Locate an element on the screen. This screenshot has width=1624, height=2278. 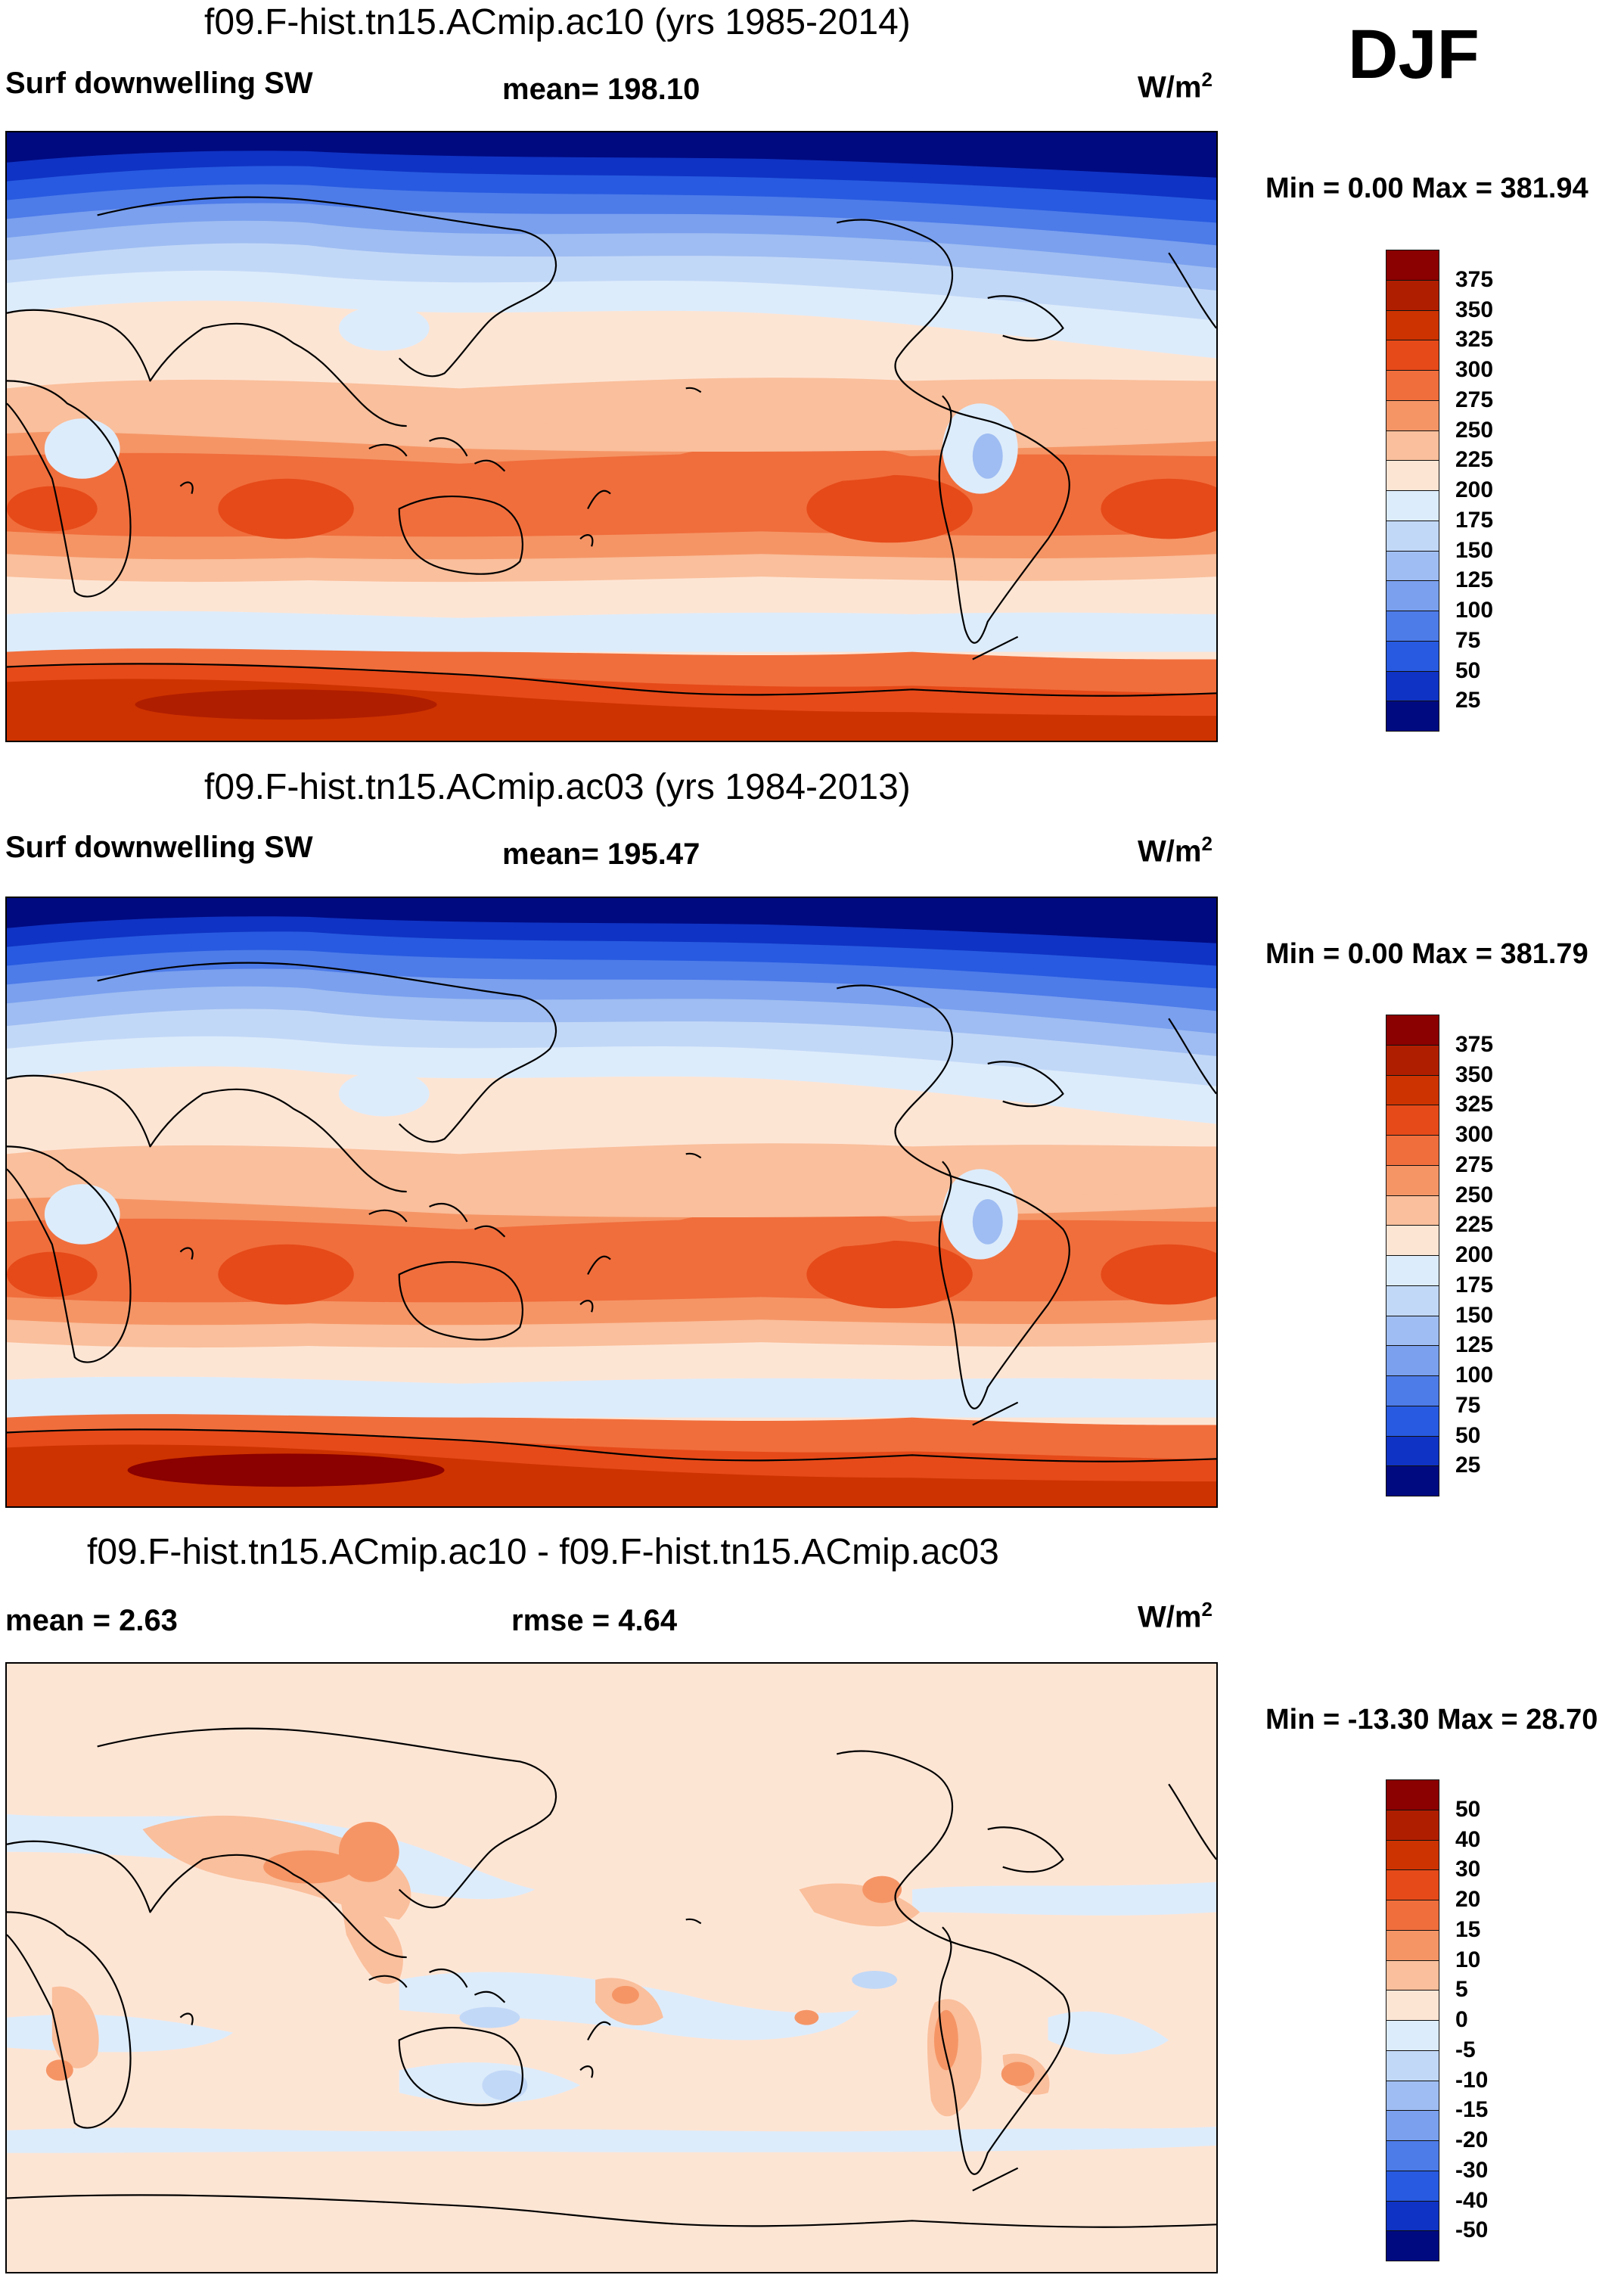
colorbar-label: 300 is located at coordinates (1474, 369).